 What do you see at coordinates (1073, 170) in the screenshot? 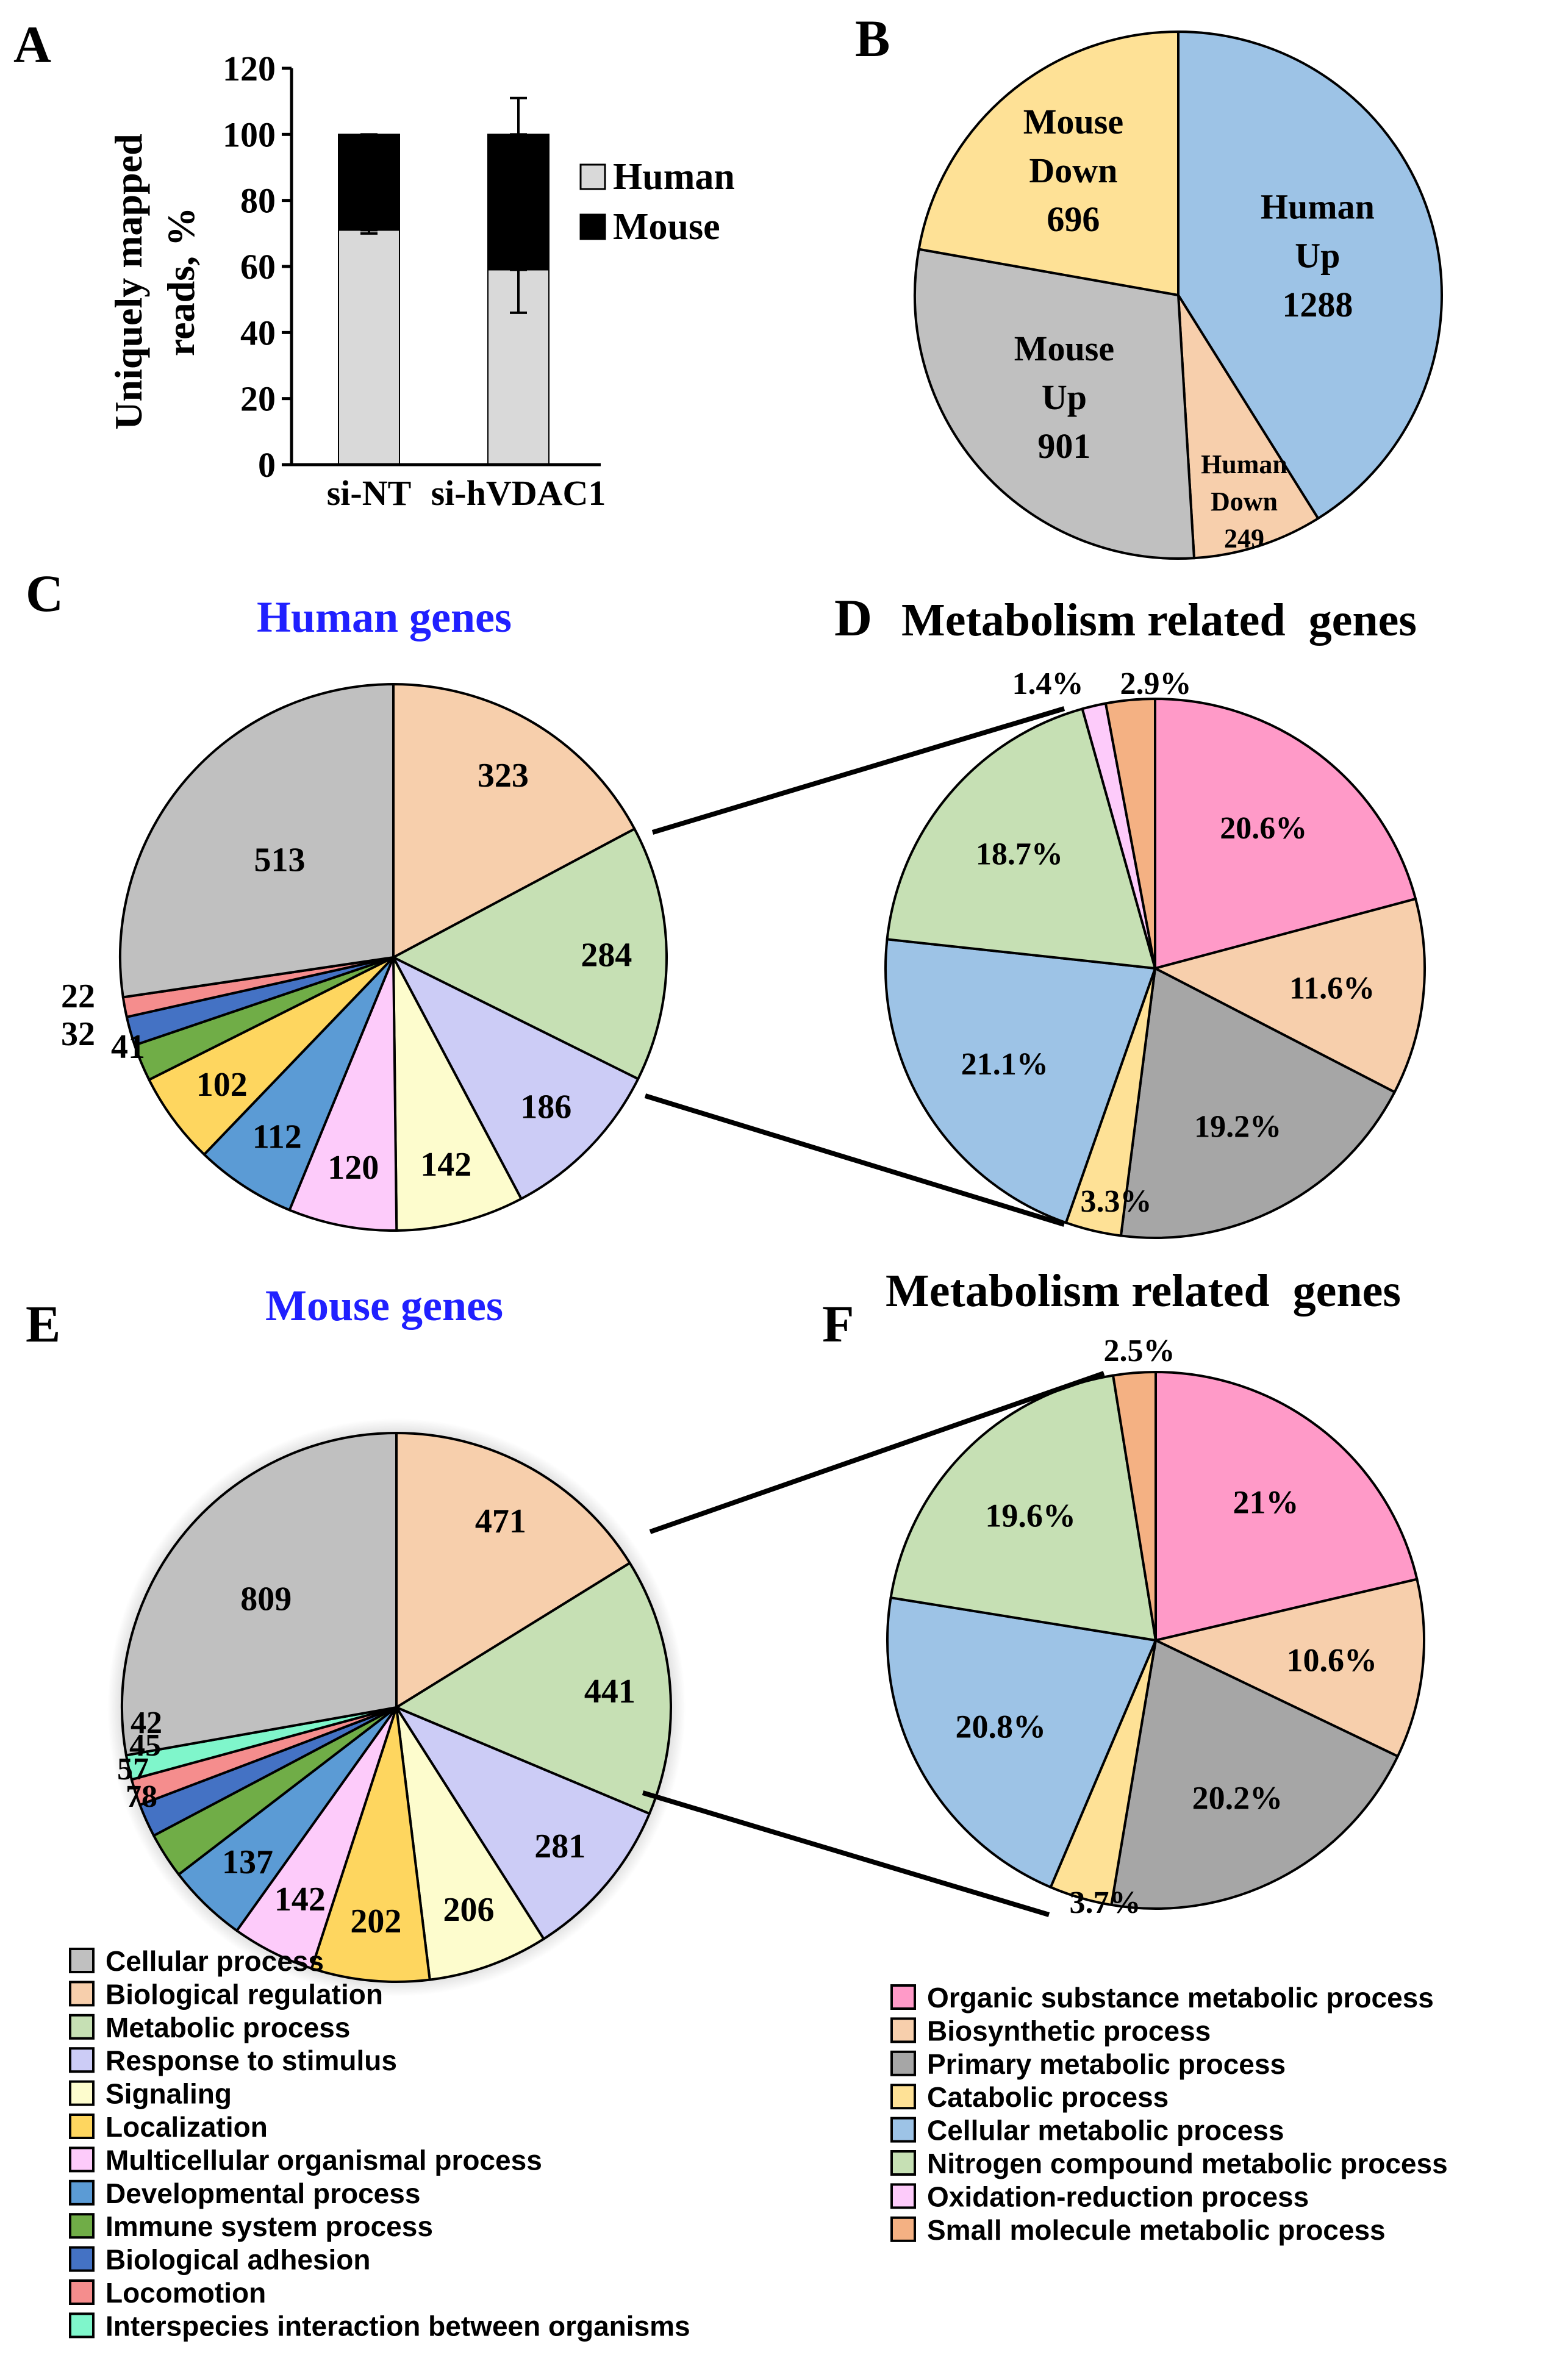
I see `b-pie-label: Mouse Down 696` at bounding box center [1073, 170].